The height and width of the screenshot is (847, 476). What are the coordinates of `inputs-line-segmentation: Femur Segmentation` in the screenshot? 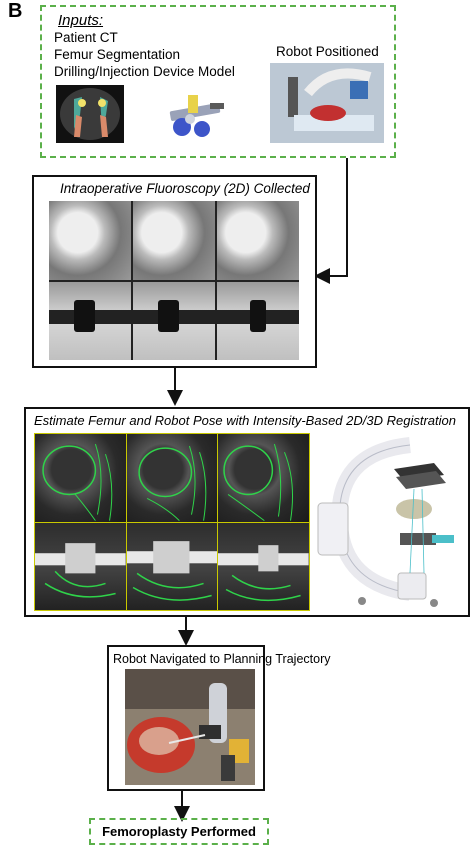 It's located at (117, 54).